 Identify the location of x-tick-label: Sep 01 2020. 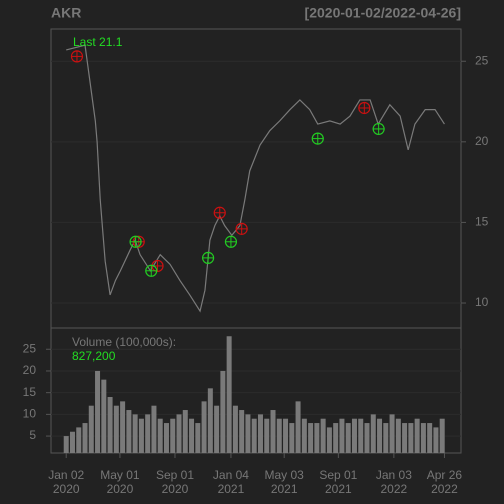
(174, 482).